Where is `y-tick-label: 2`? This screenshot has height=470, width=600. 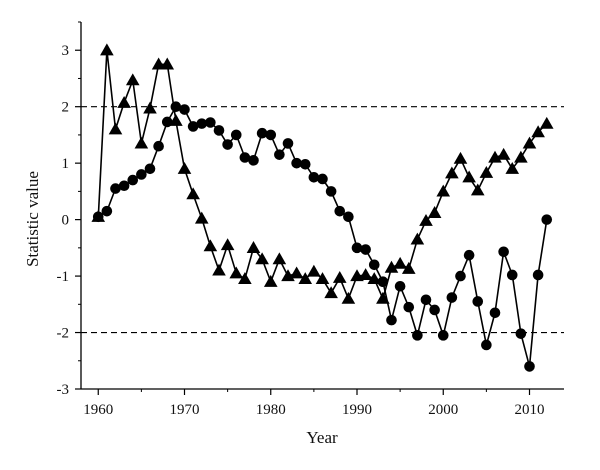
y-tick-label: 2 is located at coordinates (66, 108).